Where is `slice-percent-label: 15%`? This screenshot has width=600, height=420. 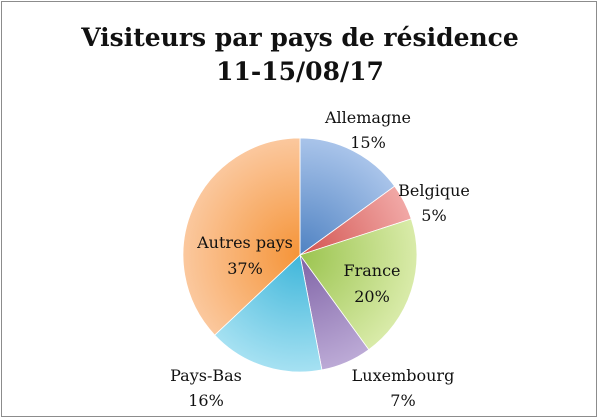 slice-percent-label: 15% is located at coordinates (368, 142).